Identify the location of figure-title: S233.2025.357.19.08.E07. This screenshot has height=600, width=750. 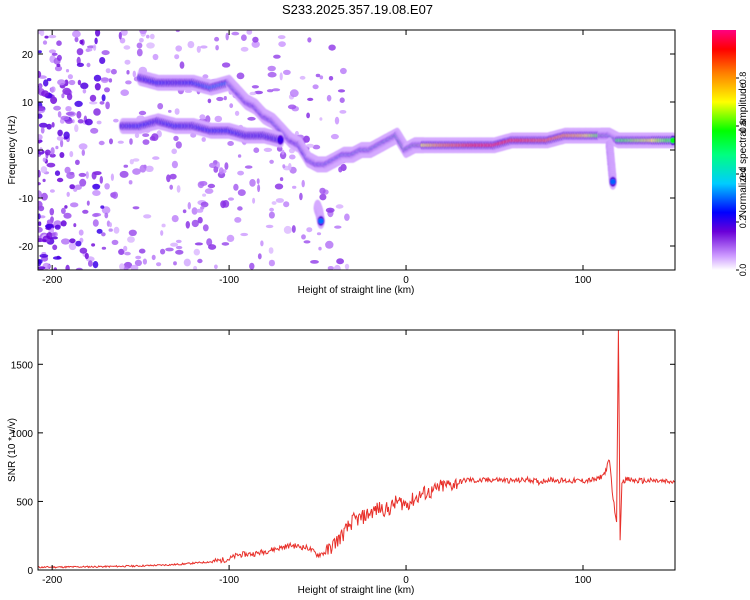
(357, 9).